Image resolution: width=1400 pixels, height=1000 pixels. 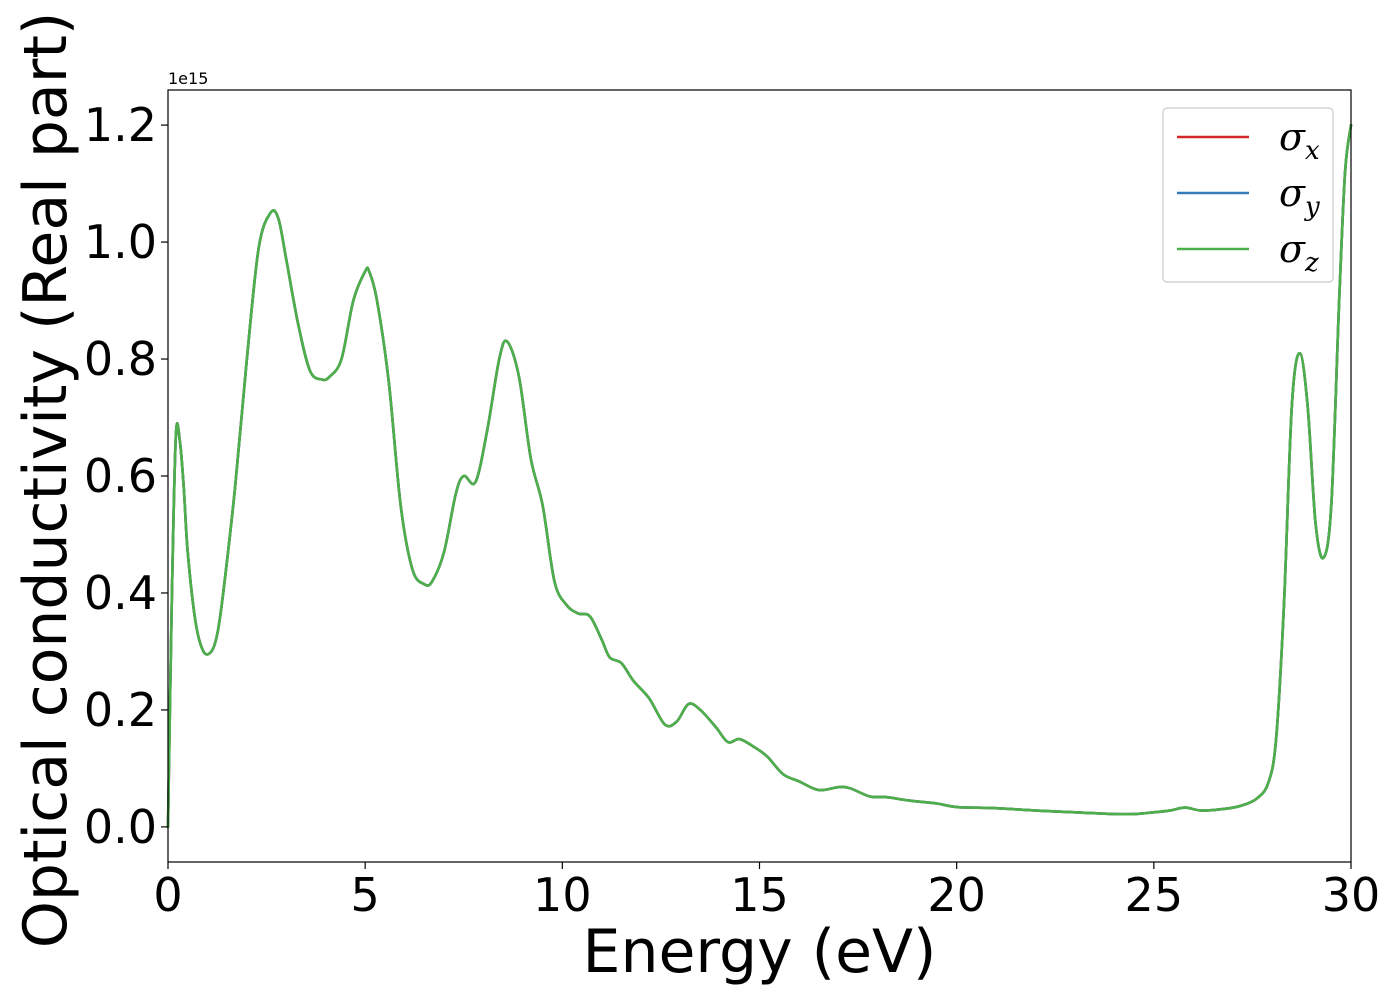 I want to click on x-tick-label: 0, so click(x=167, y=895).